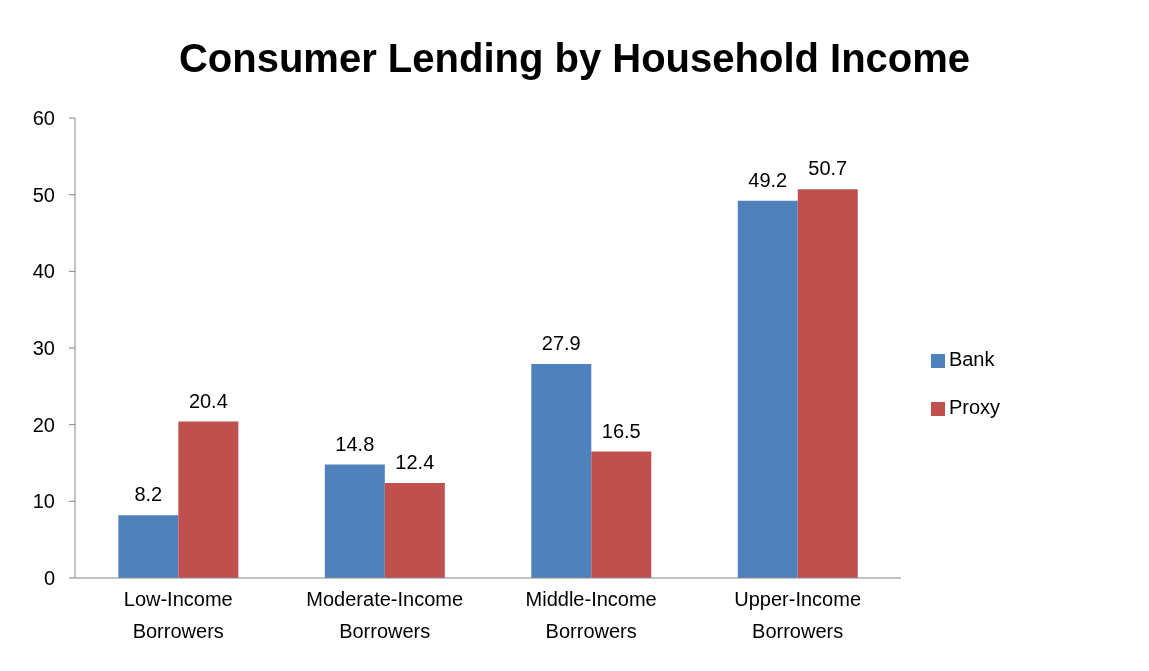 Image resolution: width=1149 pixels, height=671 pixels. I want to click on y-tick-label: 50, so click(43, 194).